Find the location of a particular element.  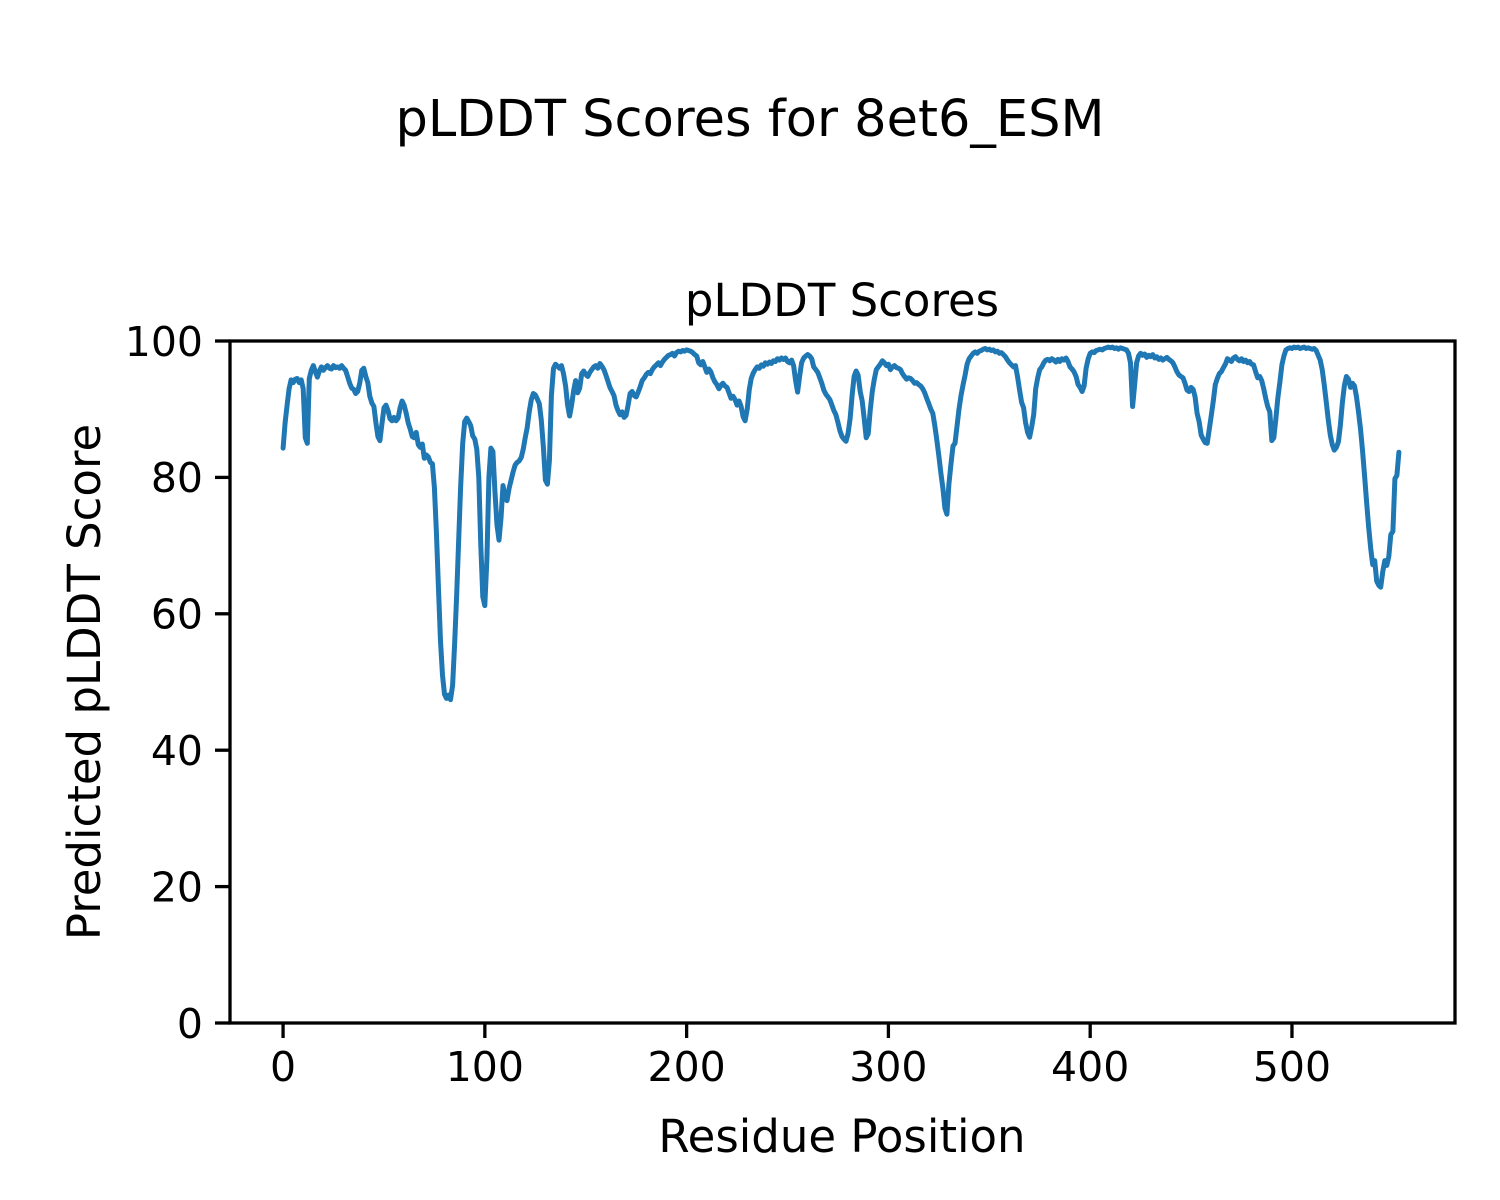

y-tick-label-5: 100 is located at coordinates (164, 342).